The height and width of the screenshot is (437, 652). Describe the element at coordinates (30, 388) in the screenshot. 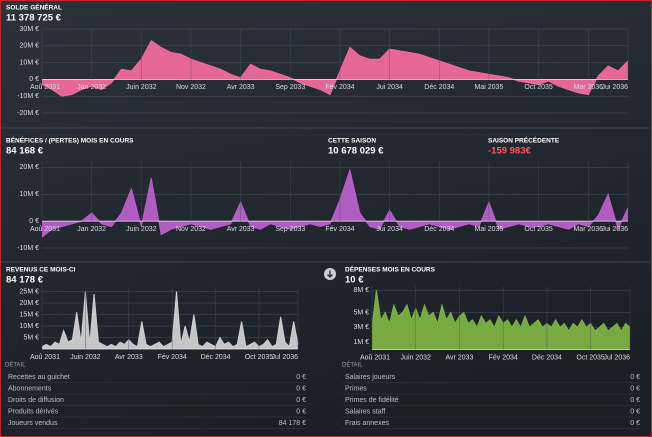

I see `detail-name: Abonnements` at that location.